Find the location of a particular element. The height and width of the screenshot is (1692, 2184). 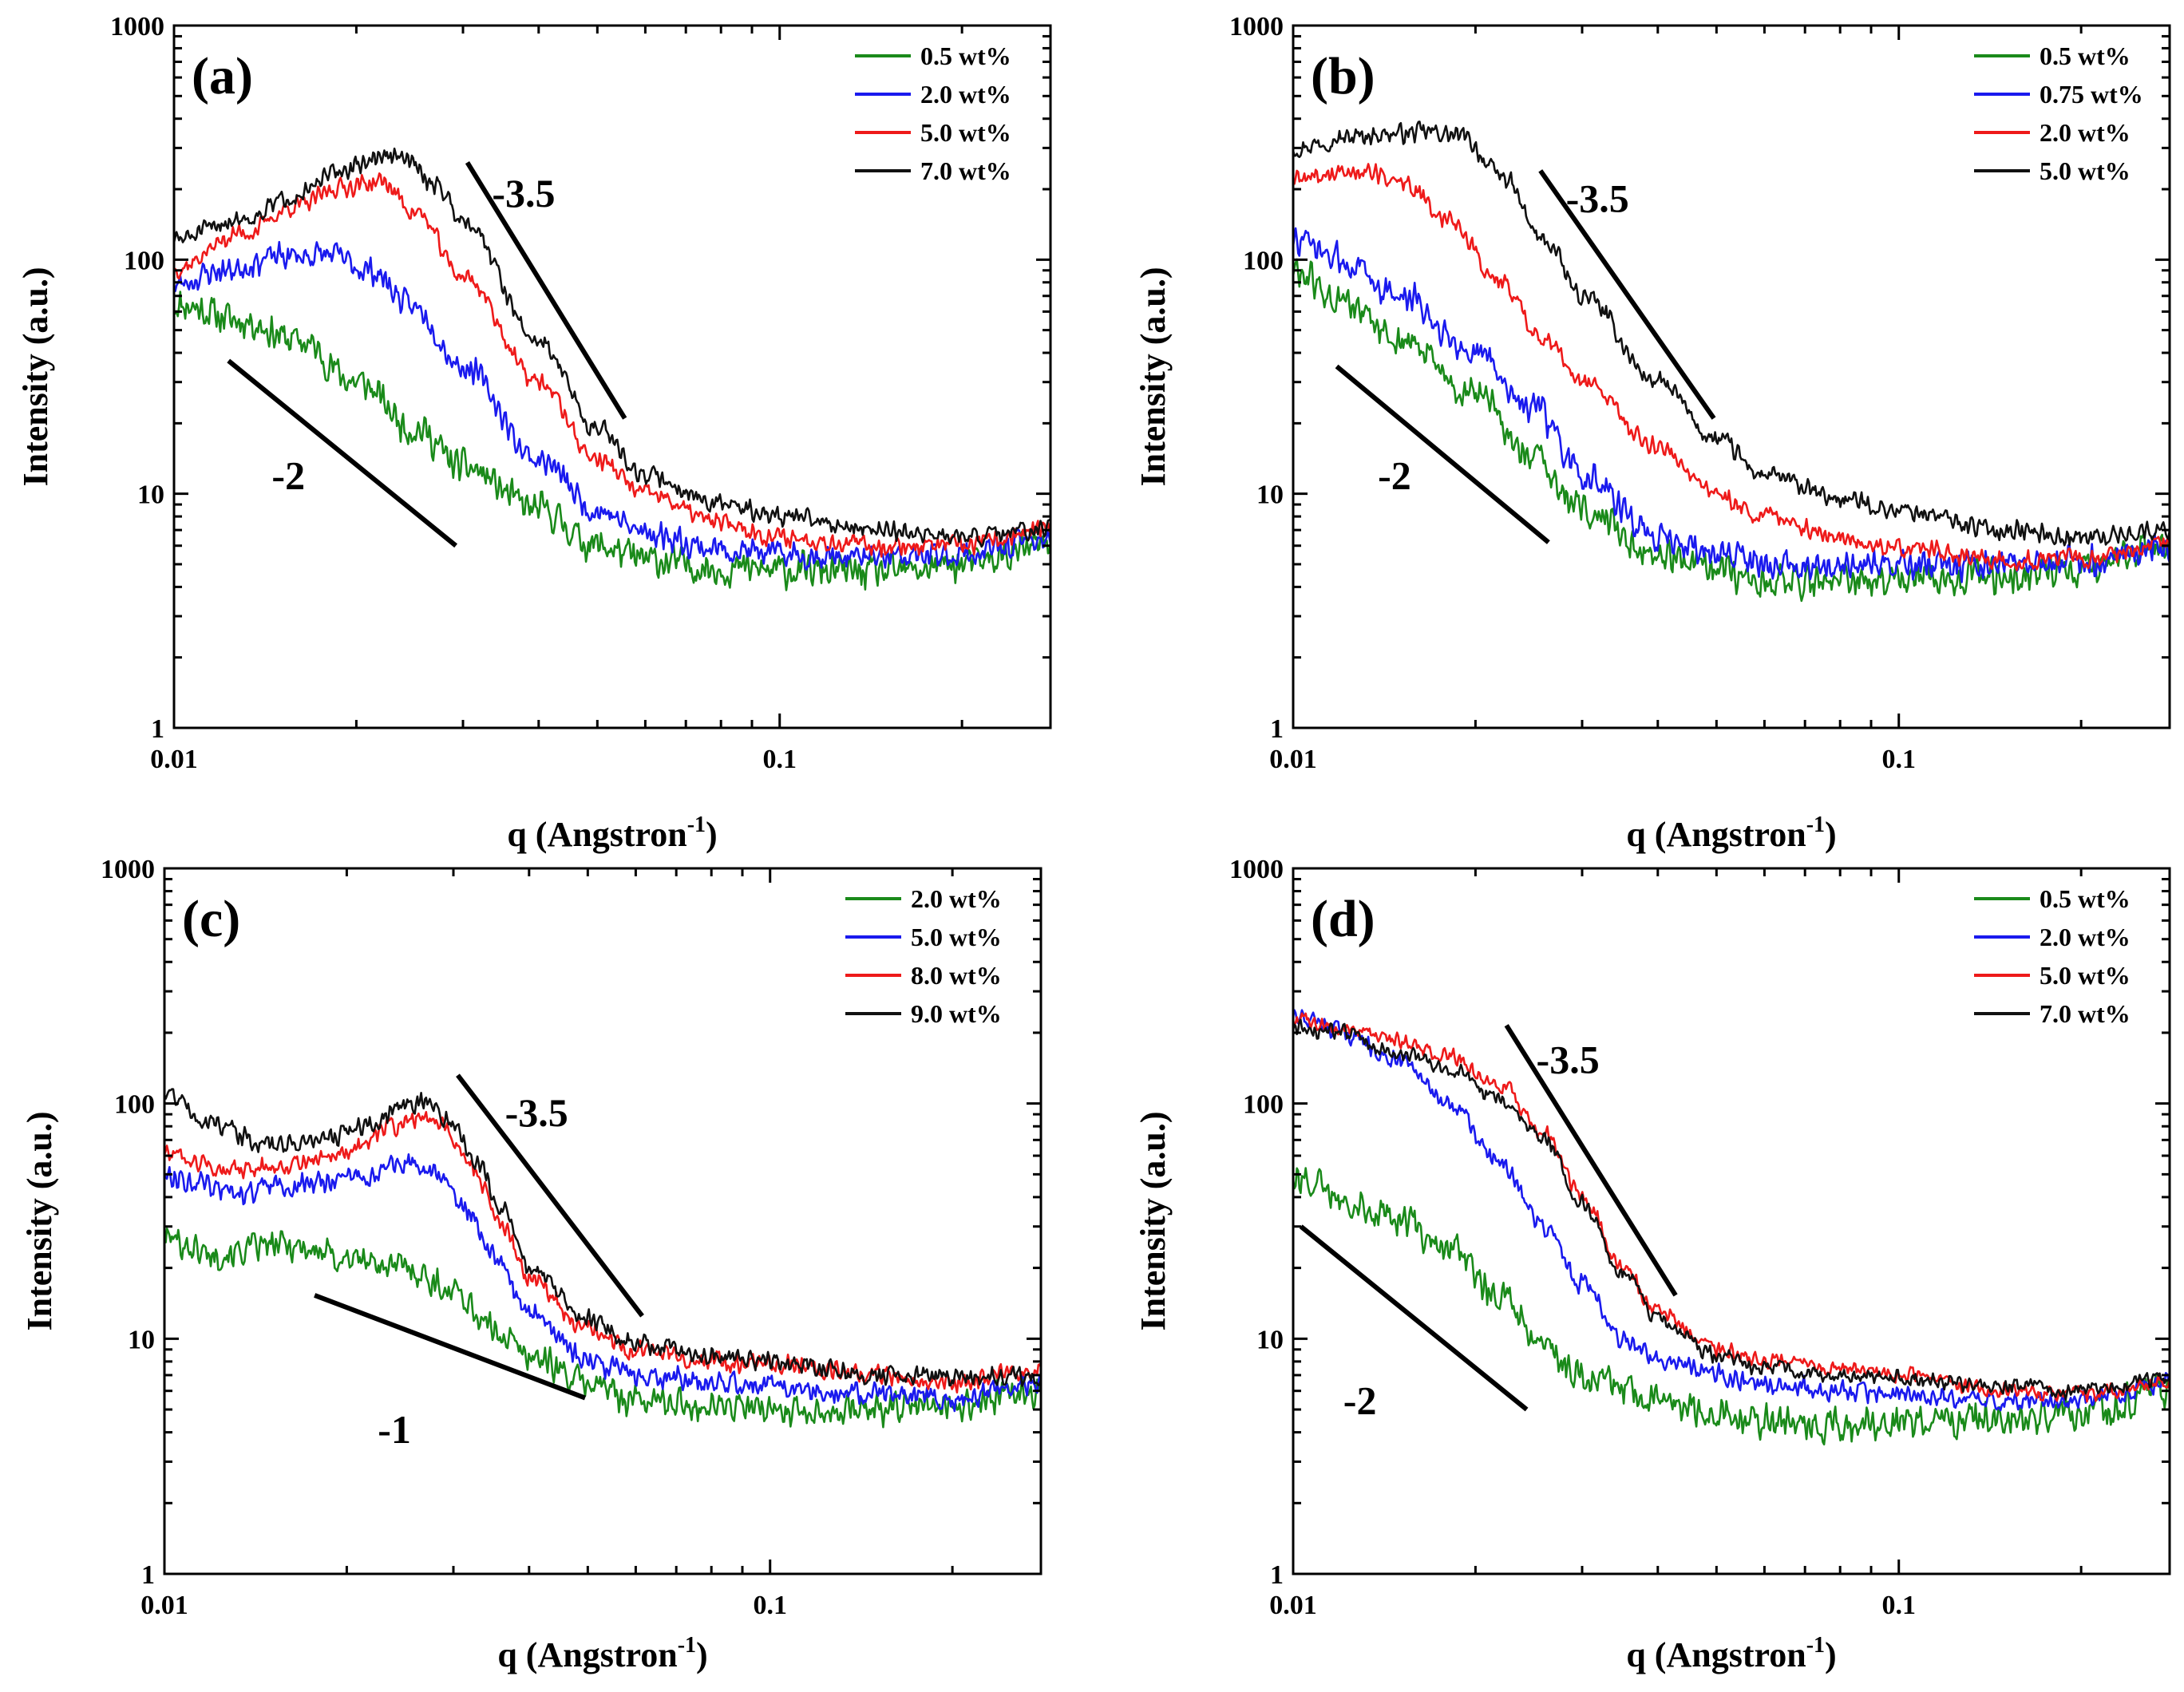

series-line-0-75wt-wt is located at coordinates (1731, 405).